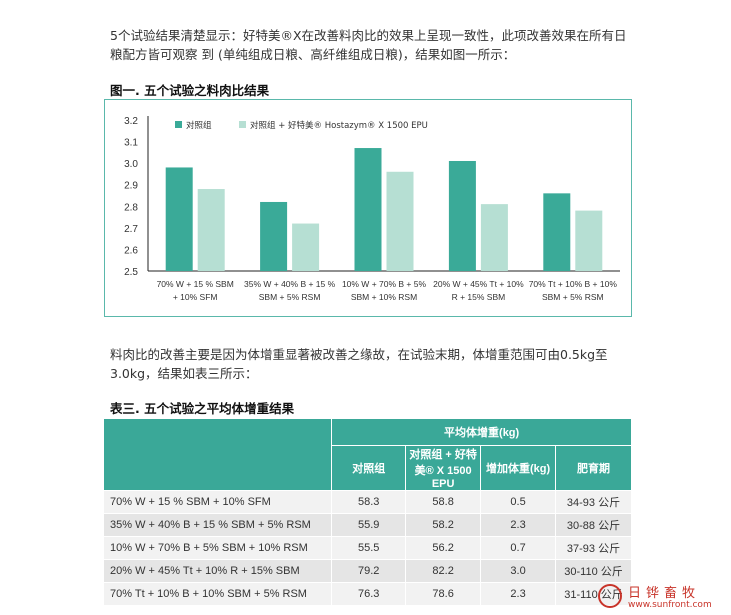 The height and width of the screenshot is (615, 731). What do you see at coordinates (664, 593) in the screenshot?
I see `watermark-name: 日铧畜牧` at bounding box center [664, 593].